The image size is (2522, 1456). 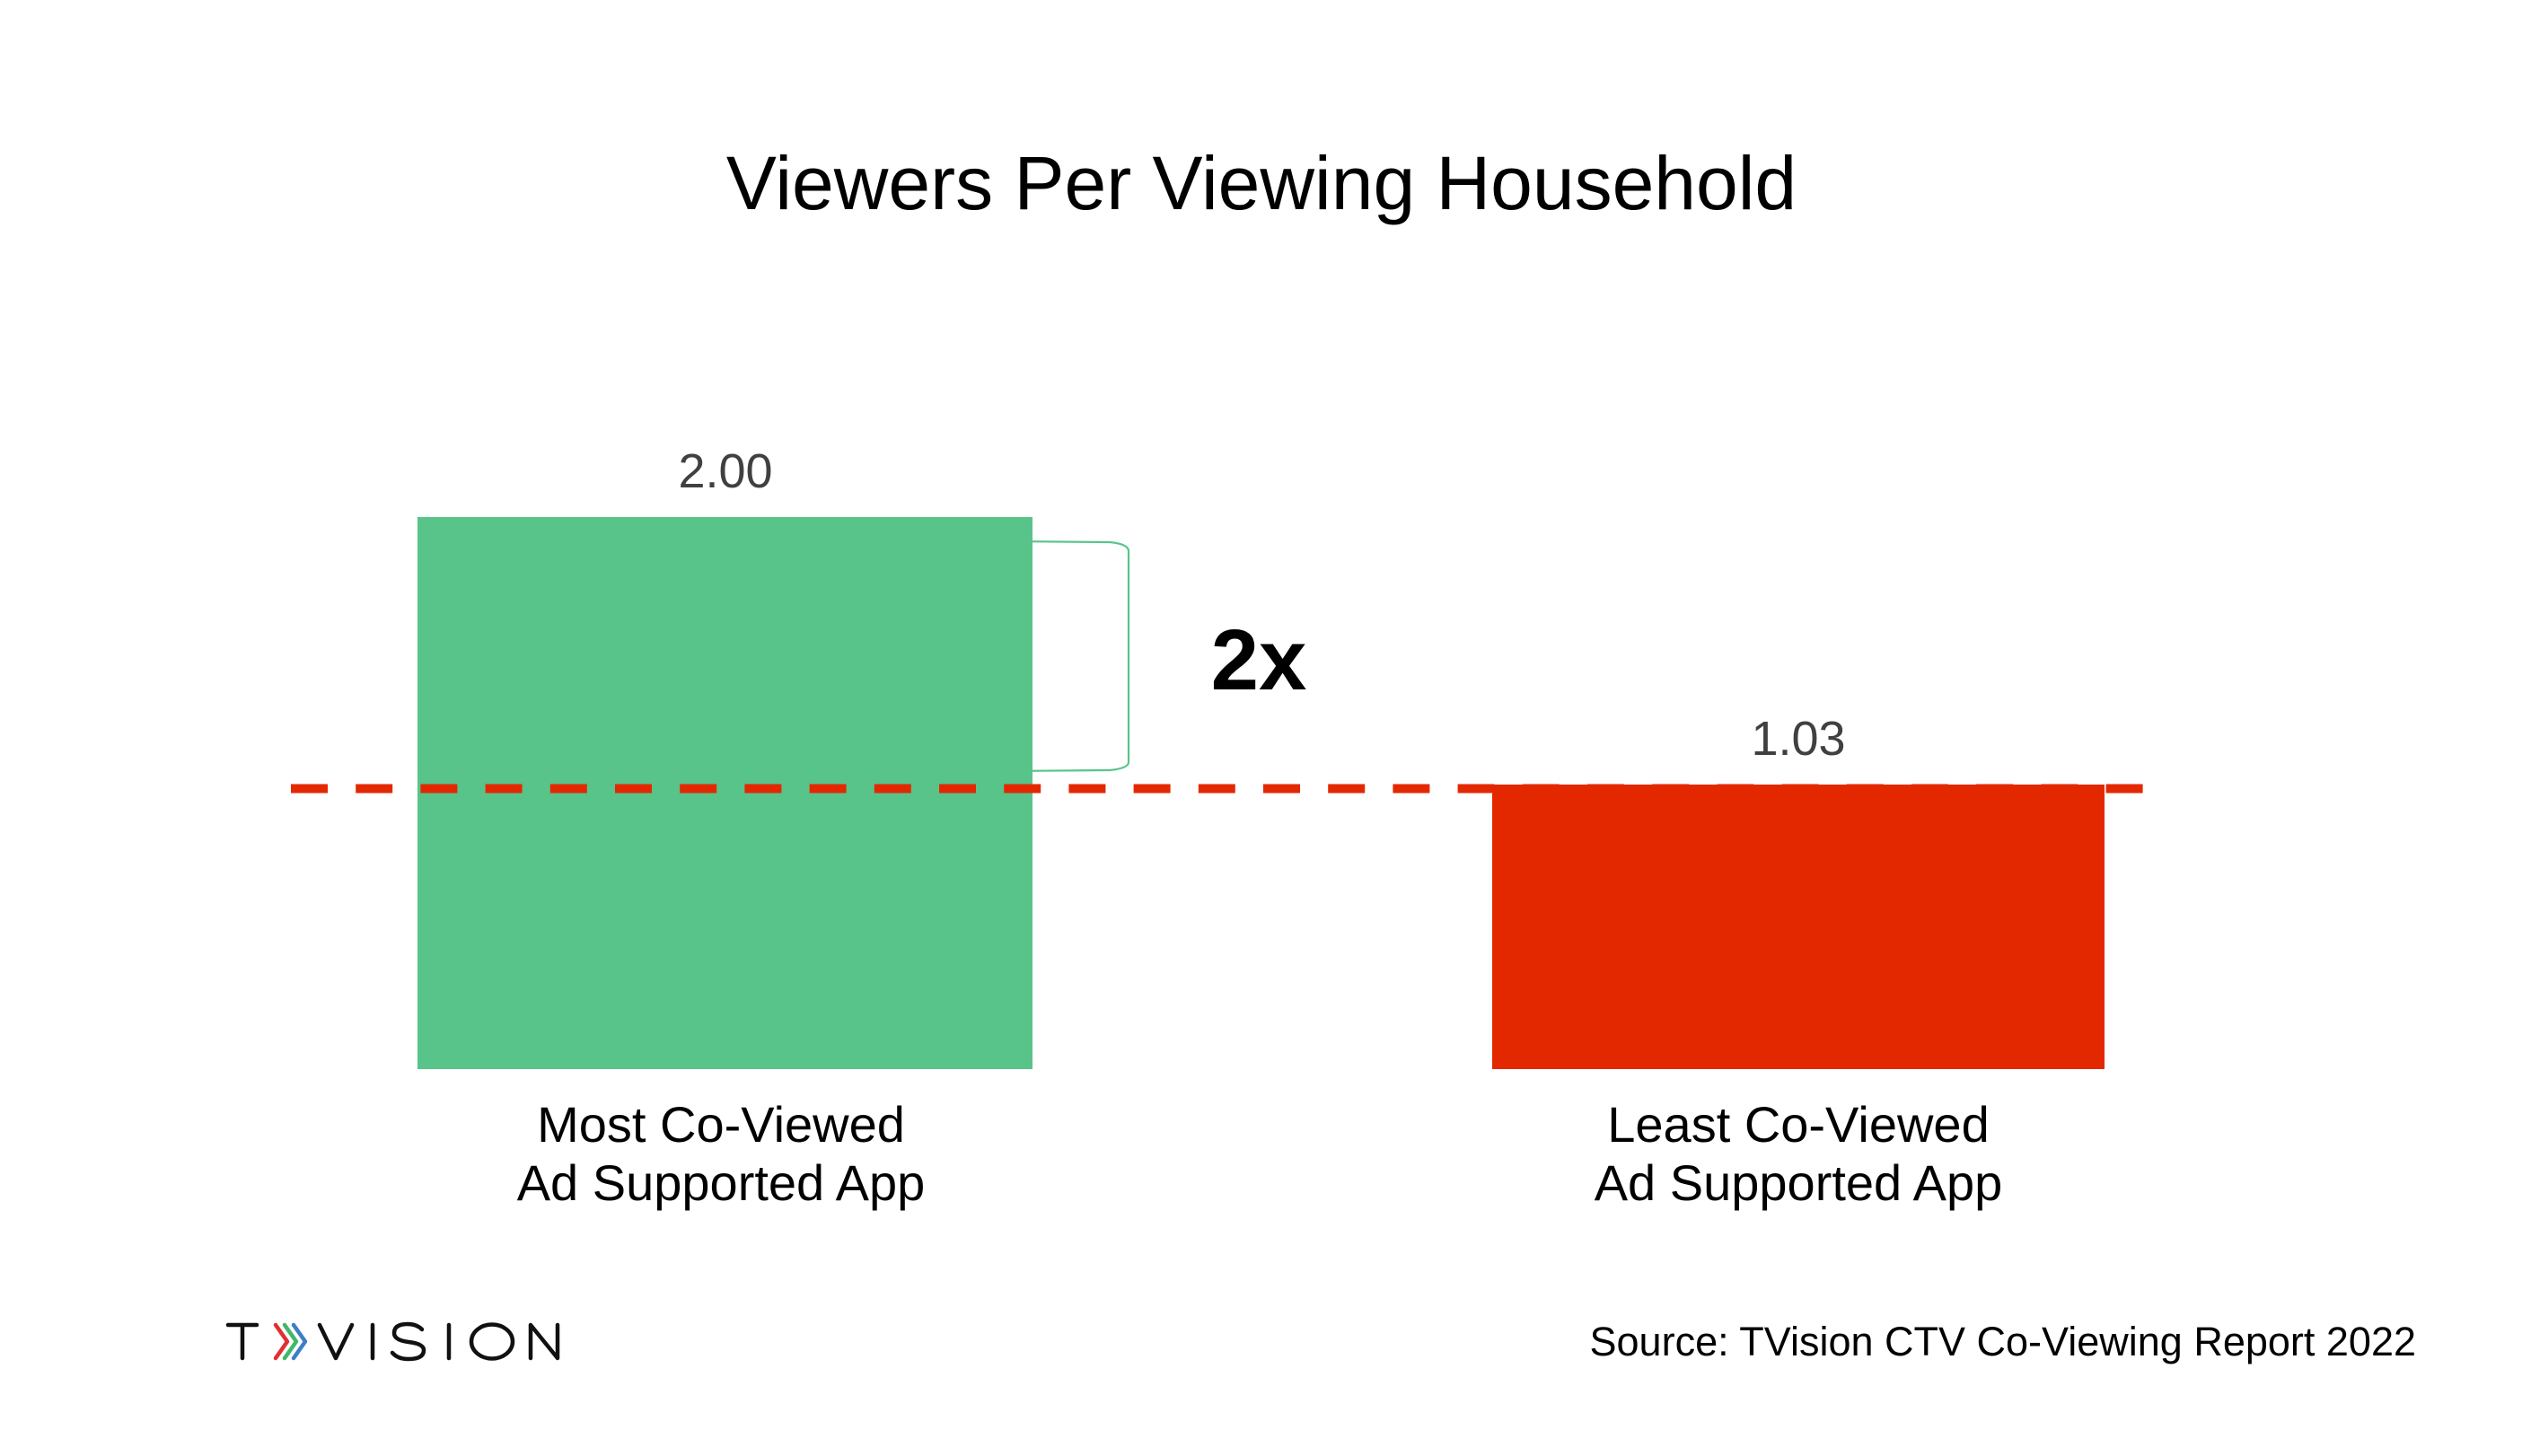 What do you see at coordinates (722, 1183) in the screenshot?
I see `category-label-most-line2: Ad Supported App` at bounding box center [722, 1183].